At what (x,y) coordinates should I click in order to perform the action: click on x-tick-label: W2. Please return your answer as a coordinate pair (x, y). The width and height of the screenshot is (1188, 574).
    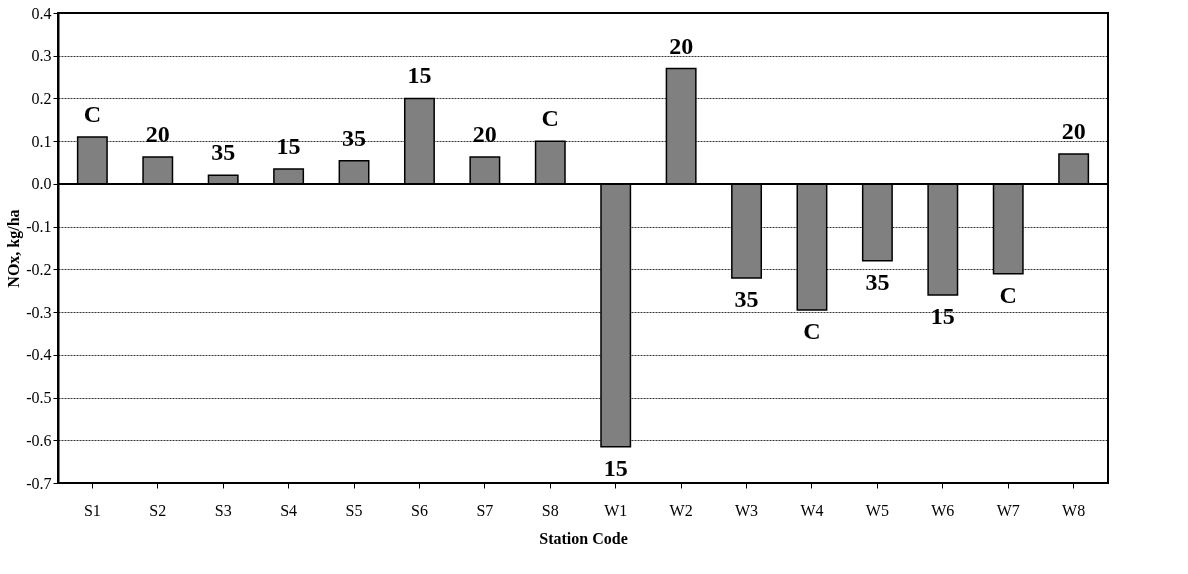
    Looking at the image, I should click on (681, 510).